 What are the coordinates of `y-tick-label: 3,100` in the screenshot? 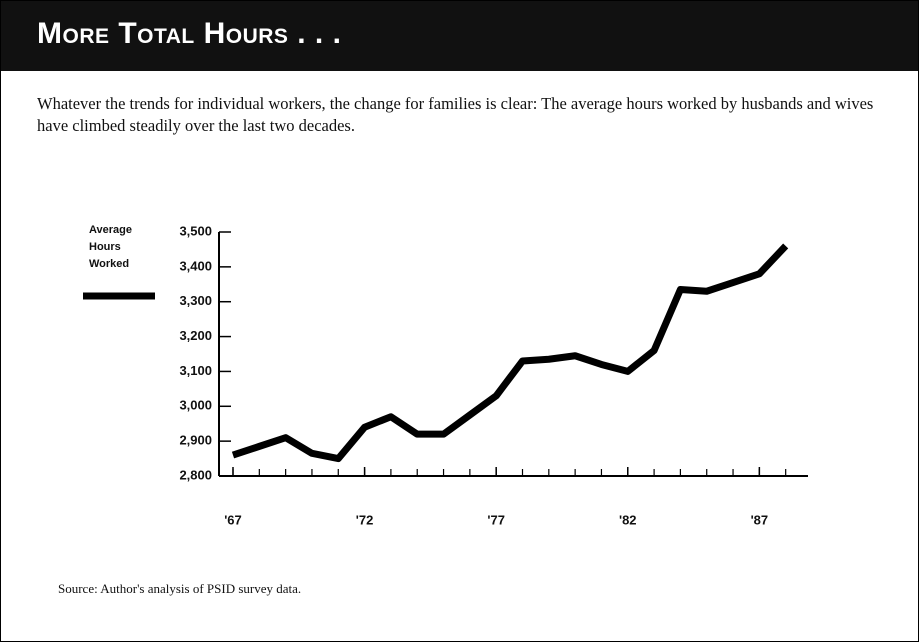 It's located at (195, 370).